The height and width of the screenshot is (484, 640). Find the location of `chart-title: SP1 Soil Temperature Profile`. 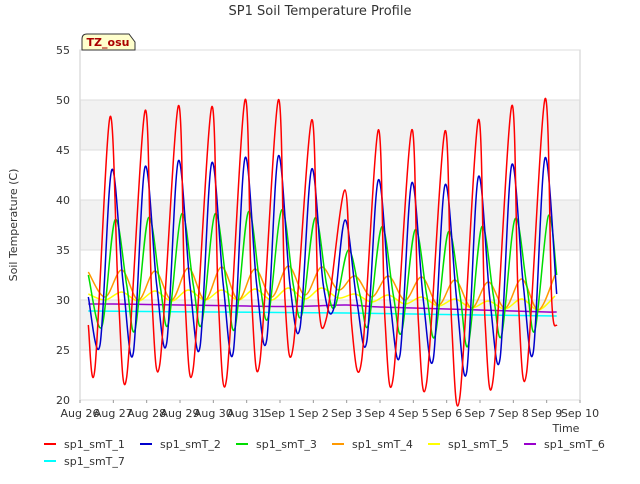

chart-title: SP1 Soil Temperature Profile is located at coordinates (320, 11).